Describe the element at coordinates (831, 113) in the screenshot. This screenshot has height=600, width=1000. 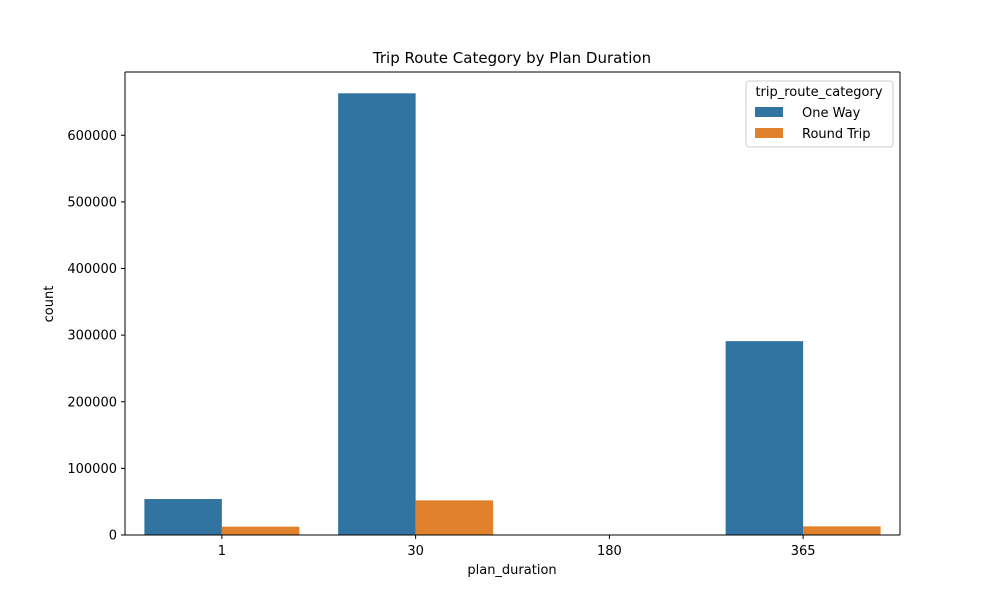
I see `legend-label: One Way` at that location.